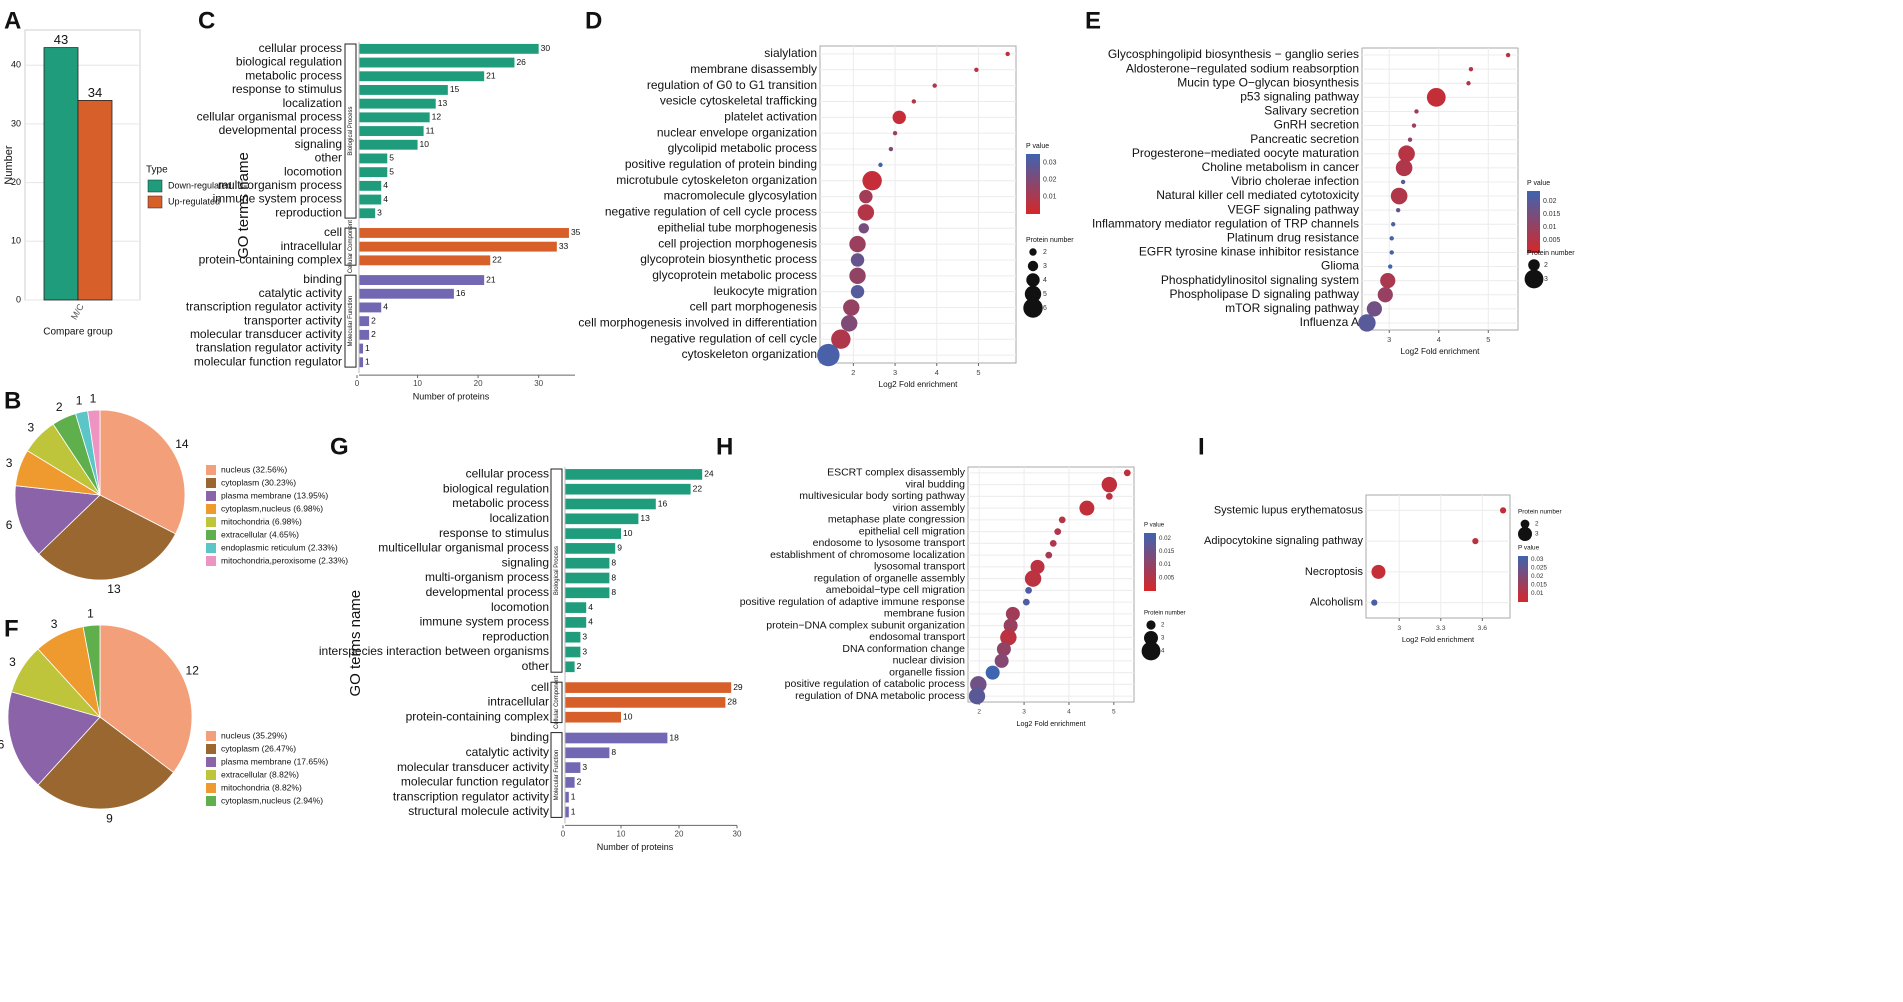 Image resolution: width=1903 pixels, height=1002 pixels. I want to click on slice-value-label: 6, so click(2, 744).